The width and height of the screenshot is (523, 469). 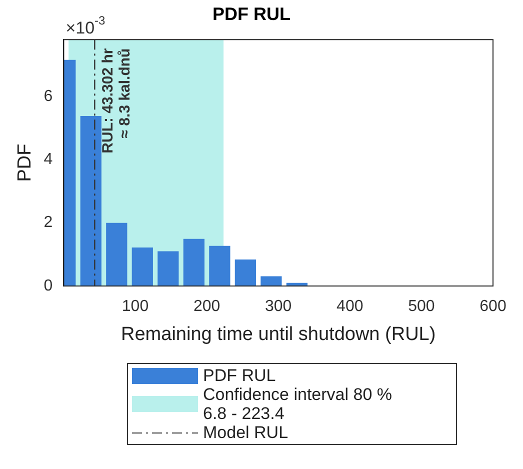 I want to click on y-tick-label: 2, so click(x=48, y=223).